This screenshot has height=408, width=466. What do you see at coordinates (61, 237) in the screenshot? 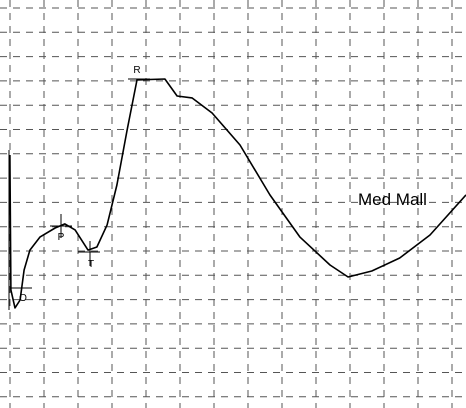
I see `annotation: P` at bounding box center [61, 237].